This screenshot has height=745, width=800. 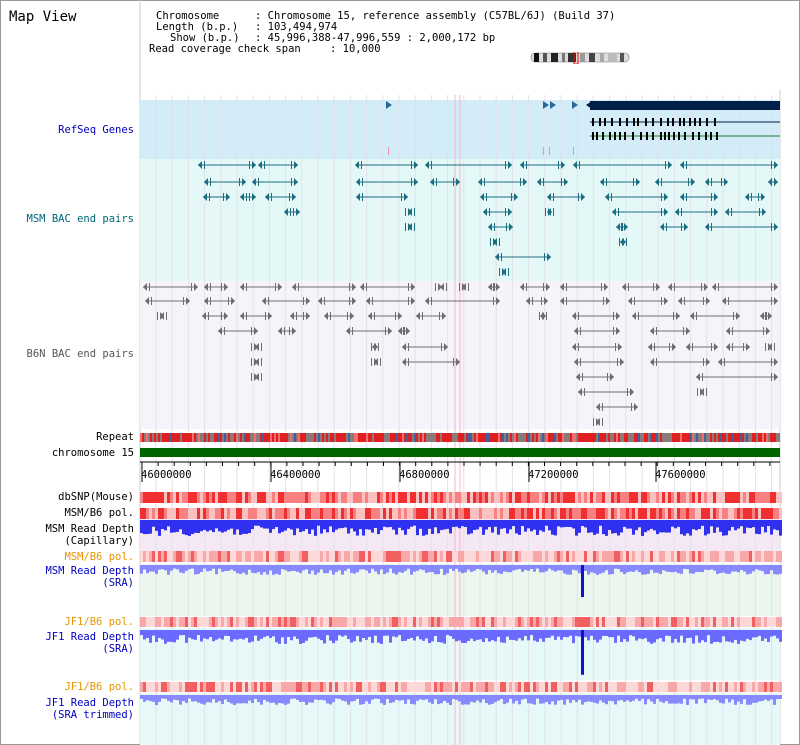 I want to click on chromosome-ideogram, so click(x=581, y=58).